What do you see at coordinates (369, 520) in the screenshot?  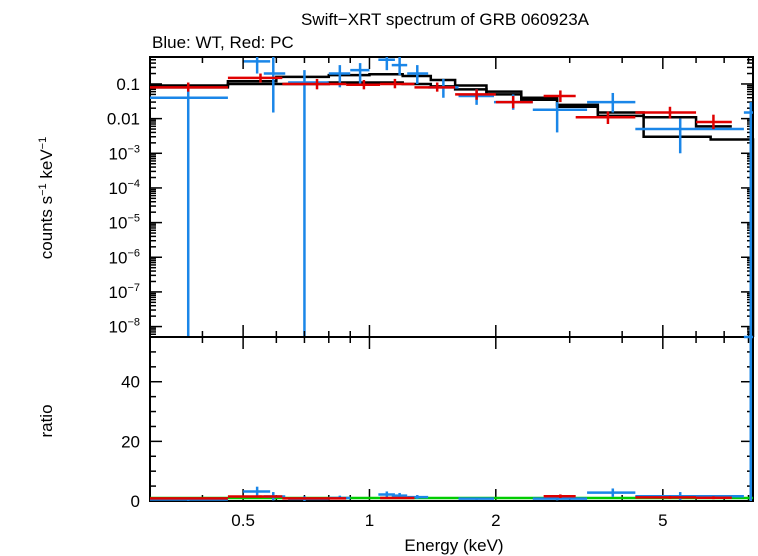 I see `x-tick-label: 1` at bounding box center [369, 520].